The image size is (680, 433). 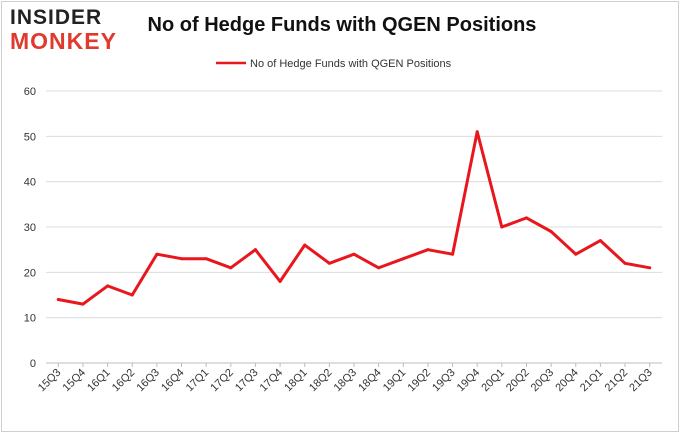 What do you see at coordinates (50, 381) in the screenshot?
I see `x-tick-label-15Q3: 15Q3` at bounding box center [50, 381].